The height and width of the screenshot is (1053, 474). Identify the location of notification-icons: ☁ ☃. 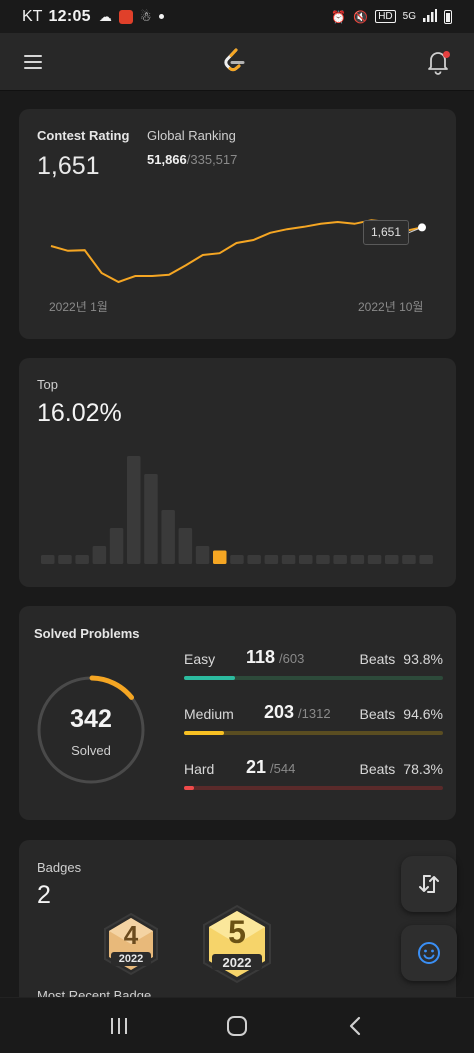
(131, 17).